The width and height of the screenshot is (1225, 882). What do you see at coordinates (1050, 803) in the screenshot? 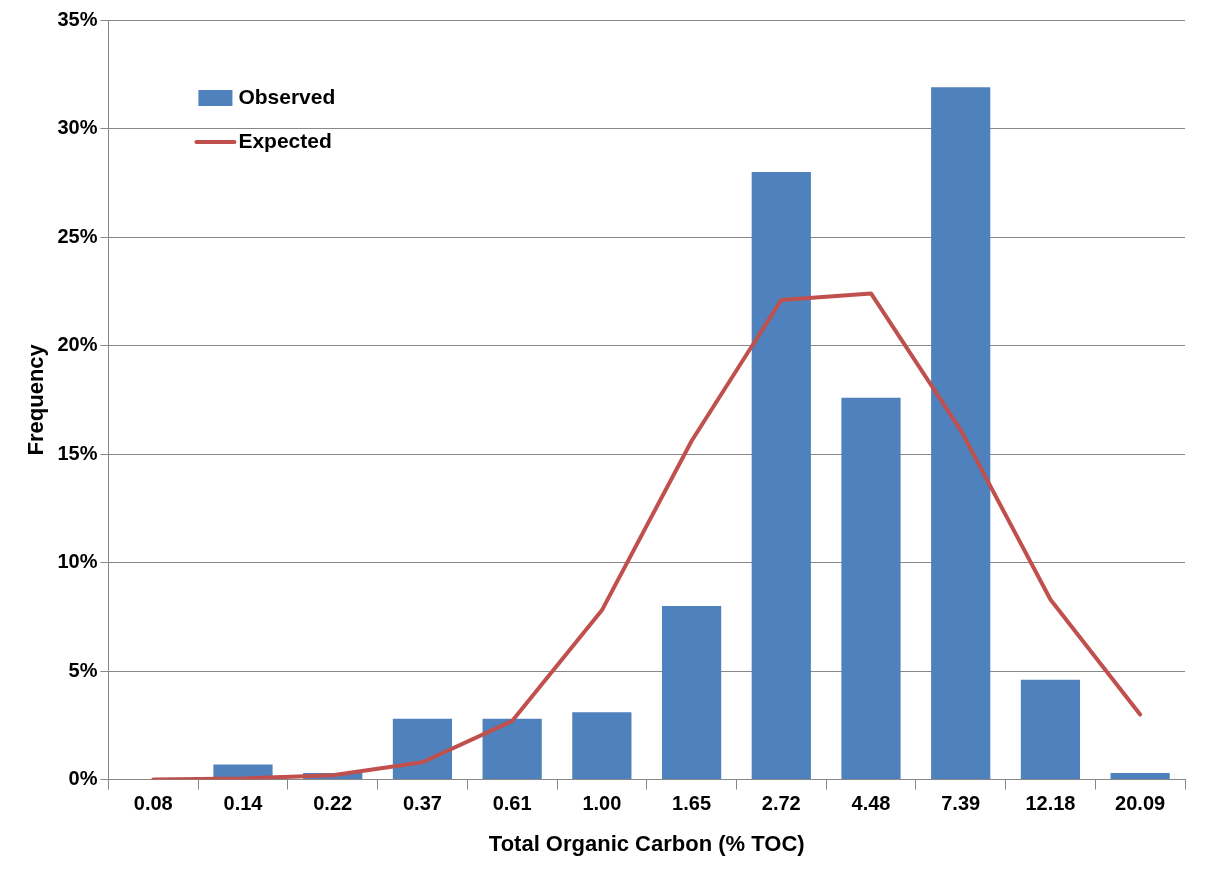
I see `x-tick-label: 12.18` at bounding box center [1050, 803].